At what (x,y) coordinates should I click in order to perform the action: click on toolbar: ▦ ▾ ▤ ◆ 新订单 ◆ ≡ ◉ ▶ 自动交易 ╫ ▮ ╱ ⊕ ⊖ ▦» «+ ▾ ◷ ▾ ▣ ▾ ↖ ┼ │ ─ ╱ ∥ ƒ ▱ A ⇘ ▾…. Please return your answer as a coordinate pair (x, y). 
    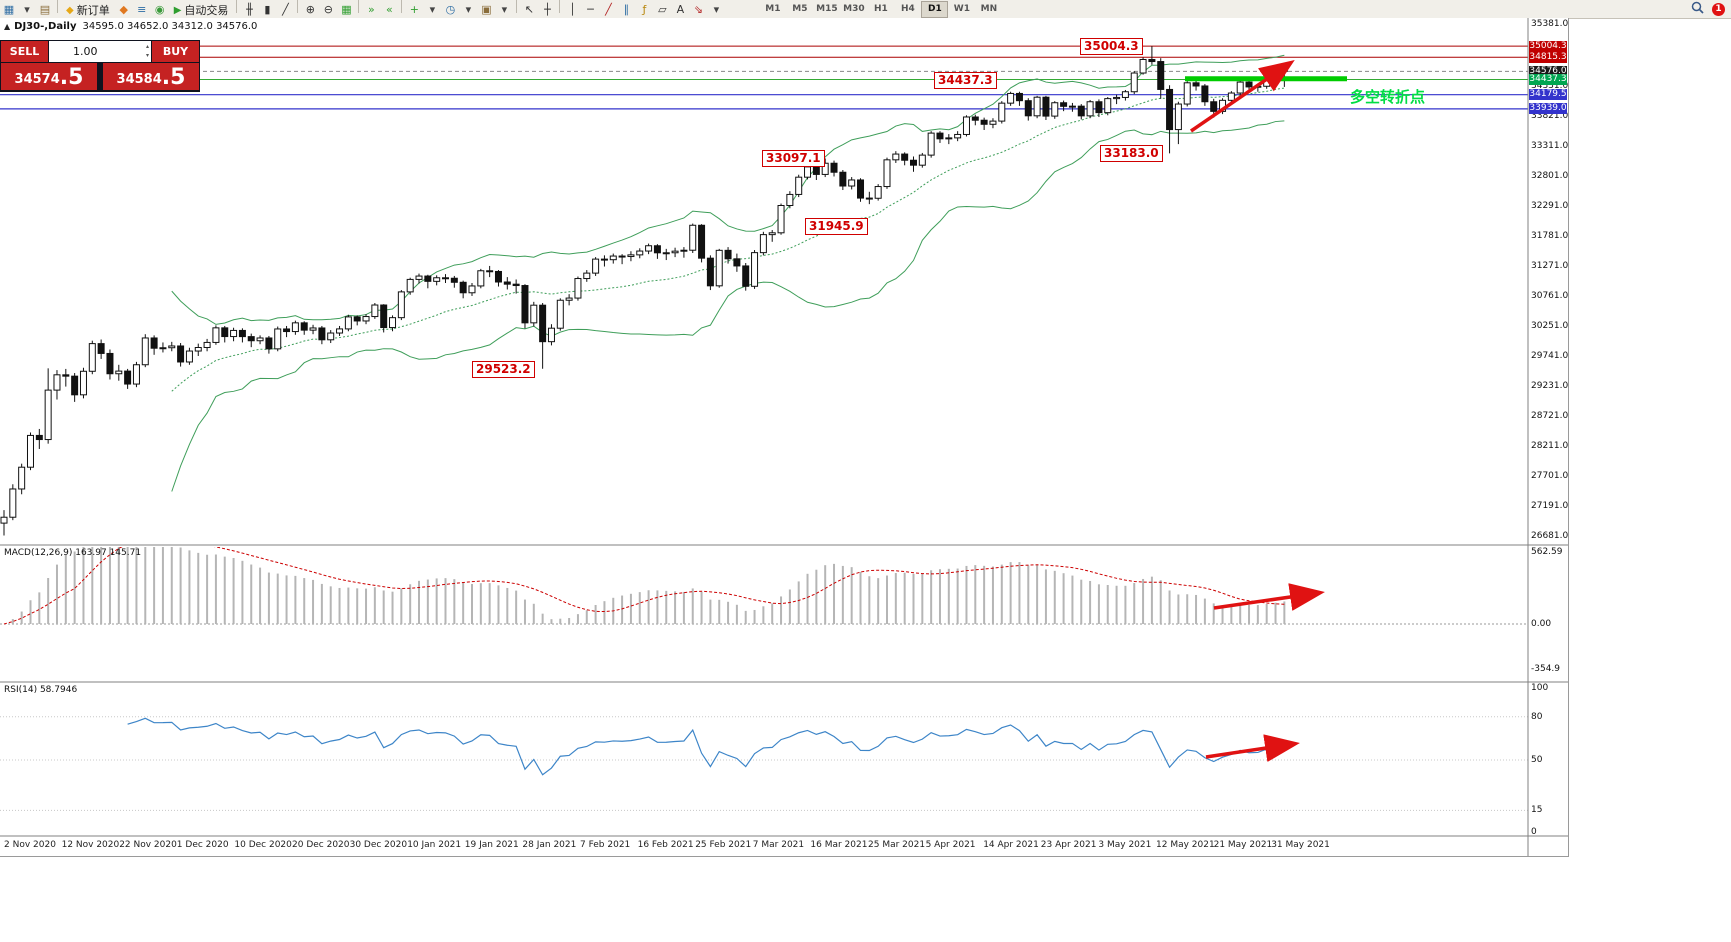
    Looking at the image, I should click on (865, 9).